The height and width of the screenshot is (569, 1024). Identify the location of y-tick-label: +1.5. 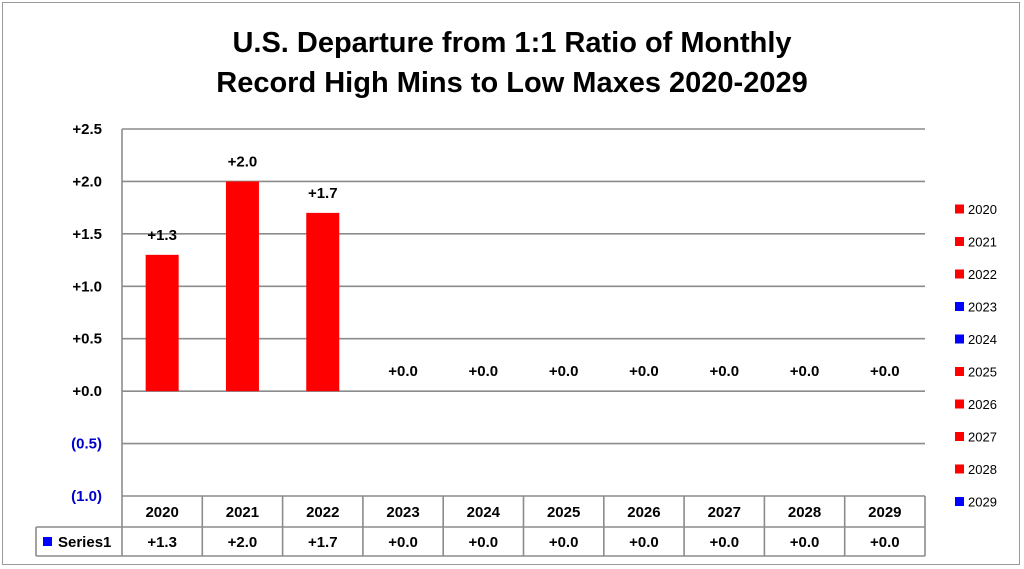
(87, 234).